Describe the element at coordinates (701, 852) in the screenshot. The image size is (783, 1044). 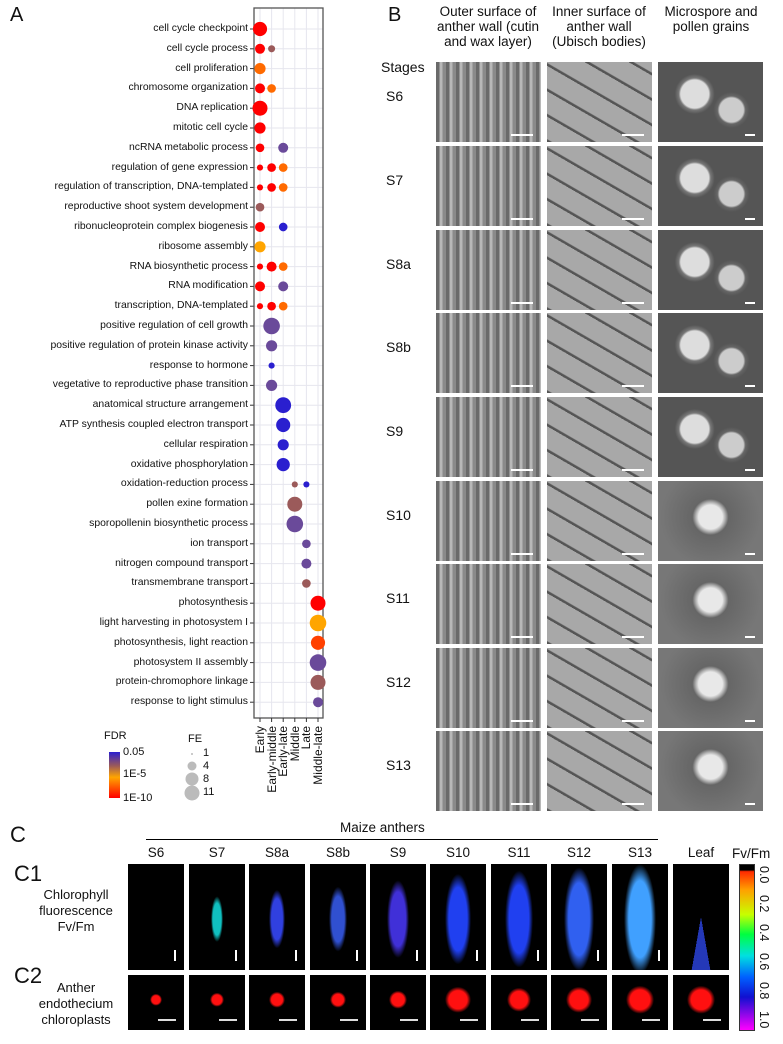
I see `stage-column-title: Leaf` at that location.